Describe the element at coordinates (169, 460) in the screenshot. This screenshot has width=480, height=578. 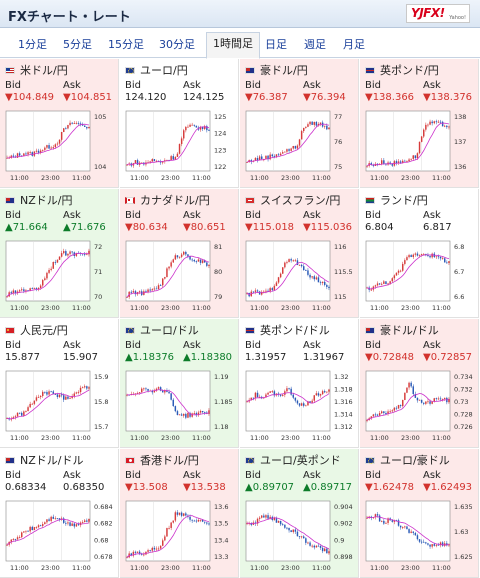
I see `pair-label: 香港ドル/円` at that location.